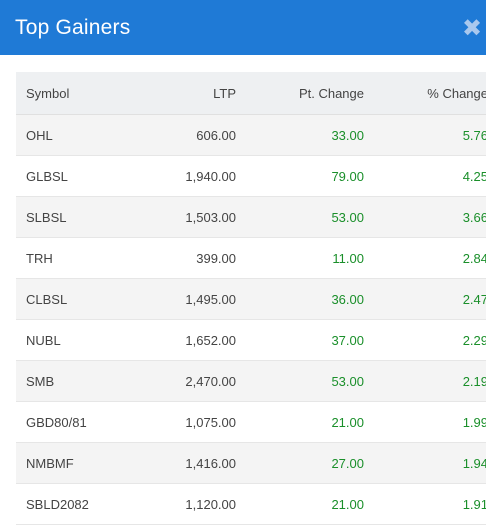  I want to click on table-row: NUBL 1,652.00 37.00 2.29, so click(251, 340).